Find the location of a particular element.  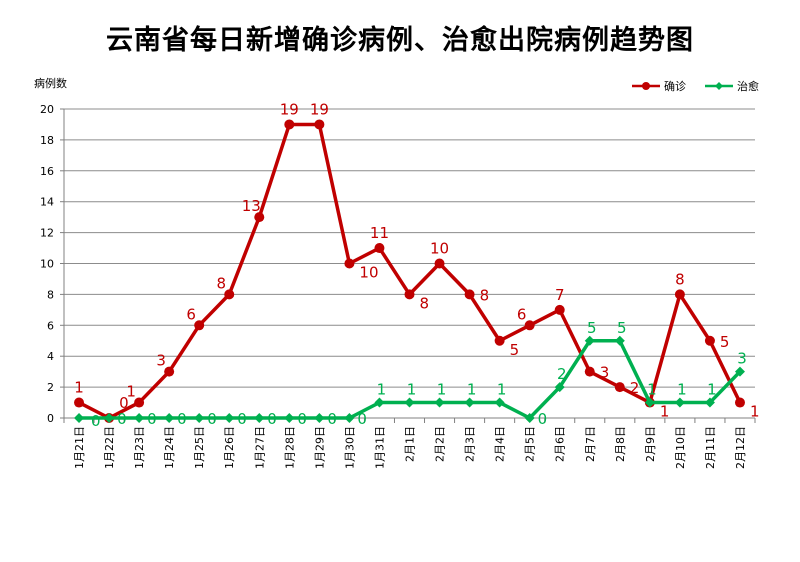

x-tick-label: 1月30日 is located at coordinates (349, 447).